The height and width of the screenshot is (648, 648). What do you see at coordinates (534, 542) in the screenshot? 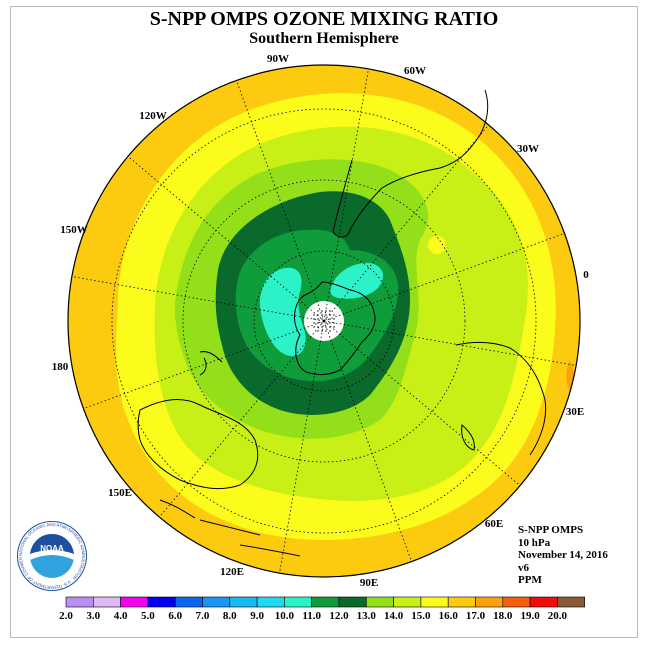
I see `pressure-level: 10 hPa` at bounding box center [534, 542].